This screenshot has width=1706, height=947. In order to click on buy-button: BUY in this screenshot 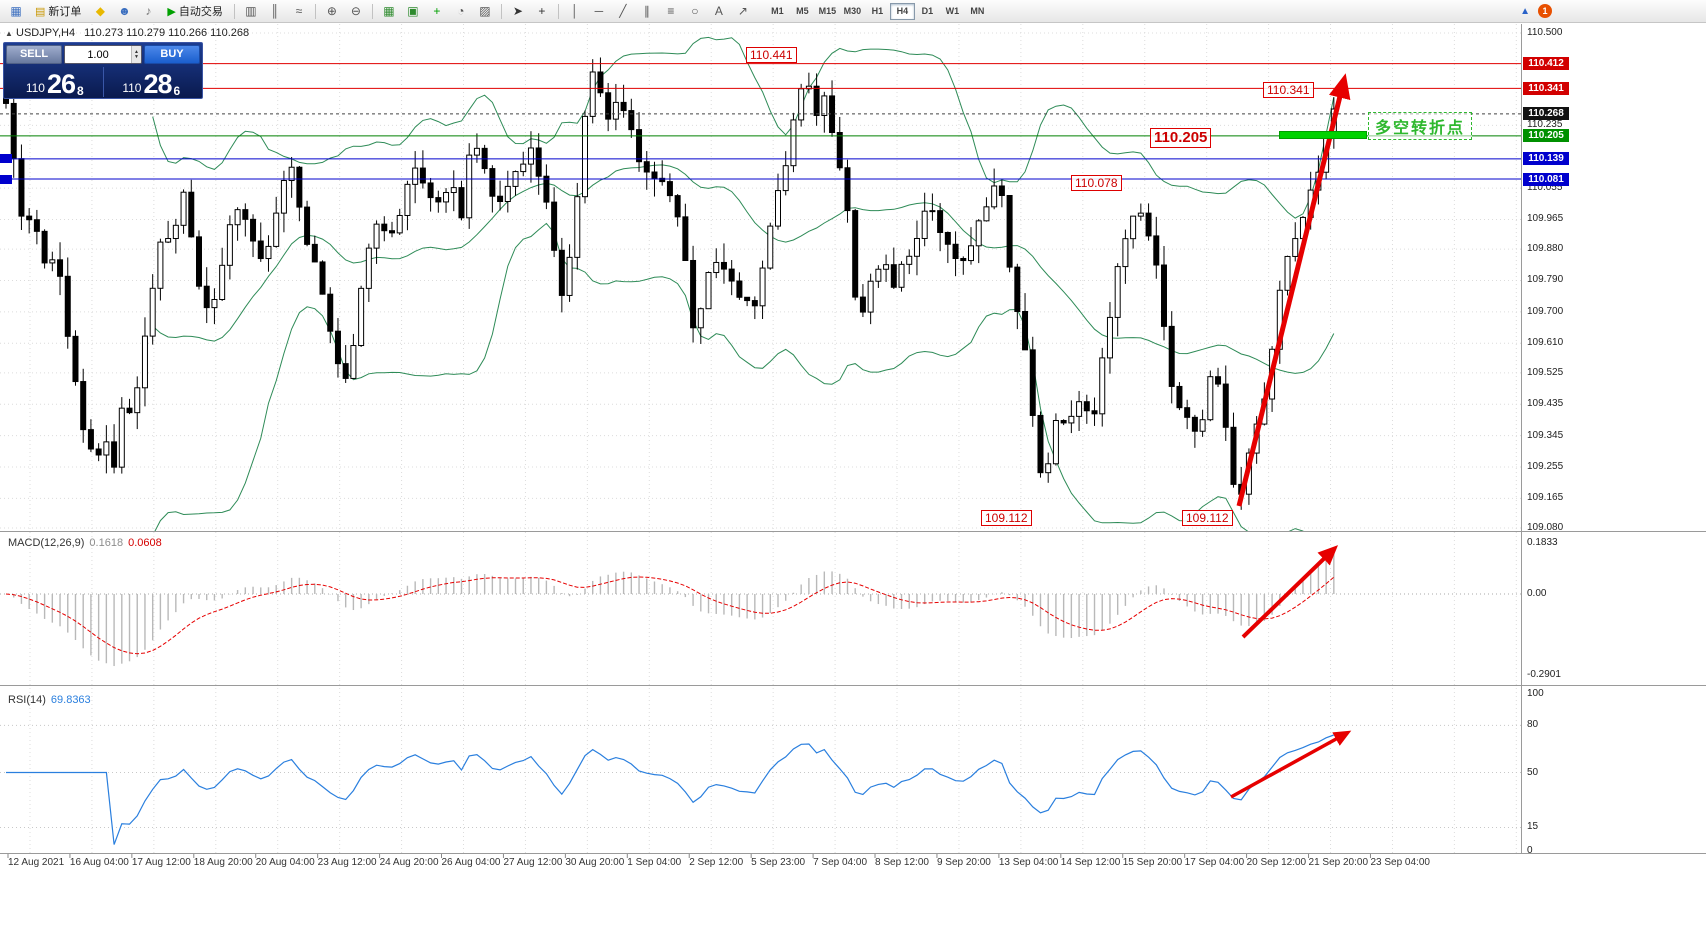, I will do `click(172, 54)`.